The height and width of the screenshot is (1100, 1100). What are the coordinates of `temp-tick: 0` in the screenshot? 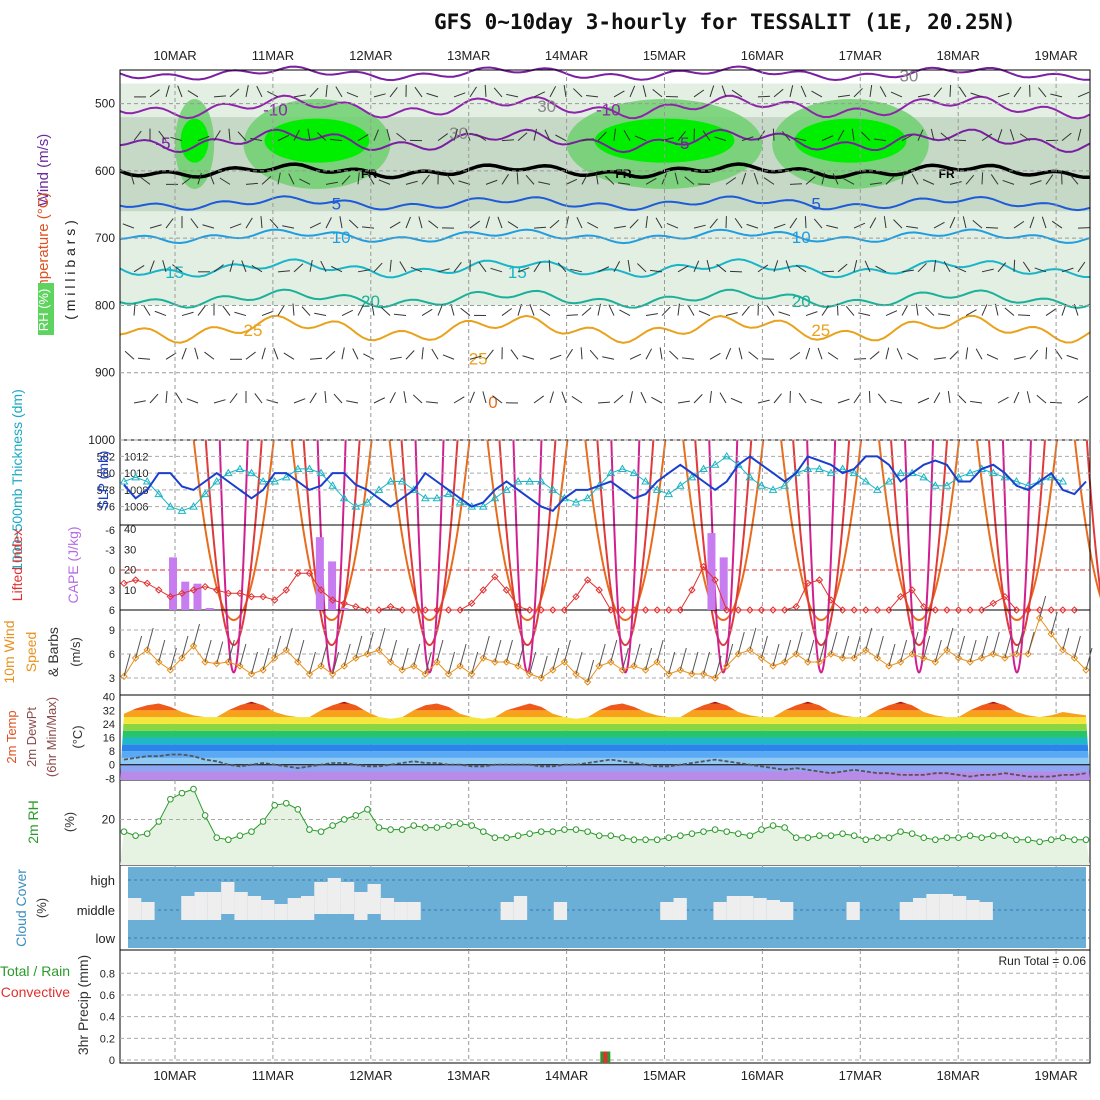 It's located at (112, 766).